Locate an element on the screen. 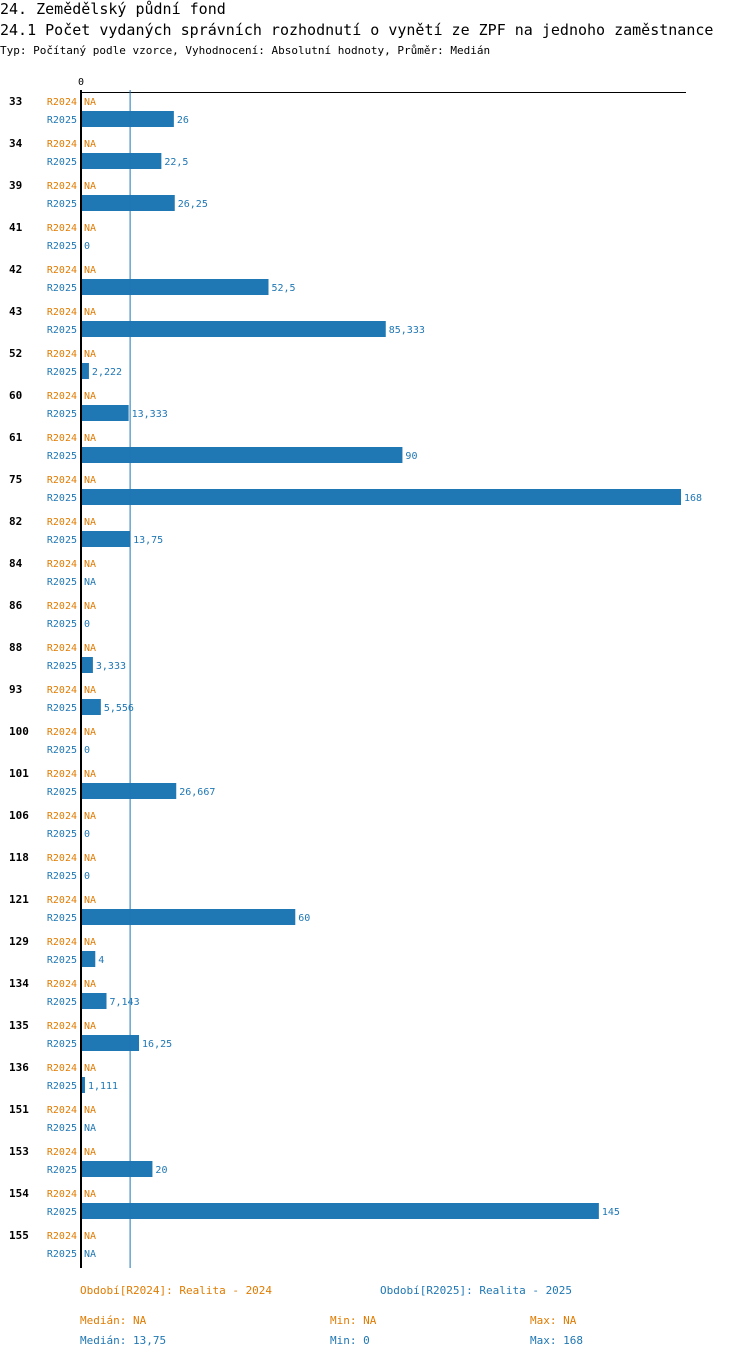 Image resolution: width=750 pixels, height=1358 pixels. category-label: 151 is located at coordinates (19, 1109).